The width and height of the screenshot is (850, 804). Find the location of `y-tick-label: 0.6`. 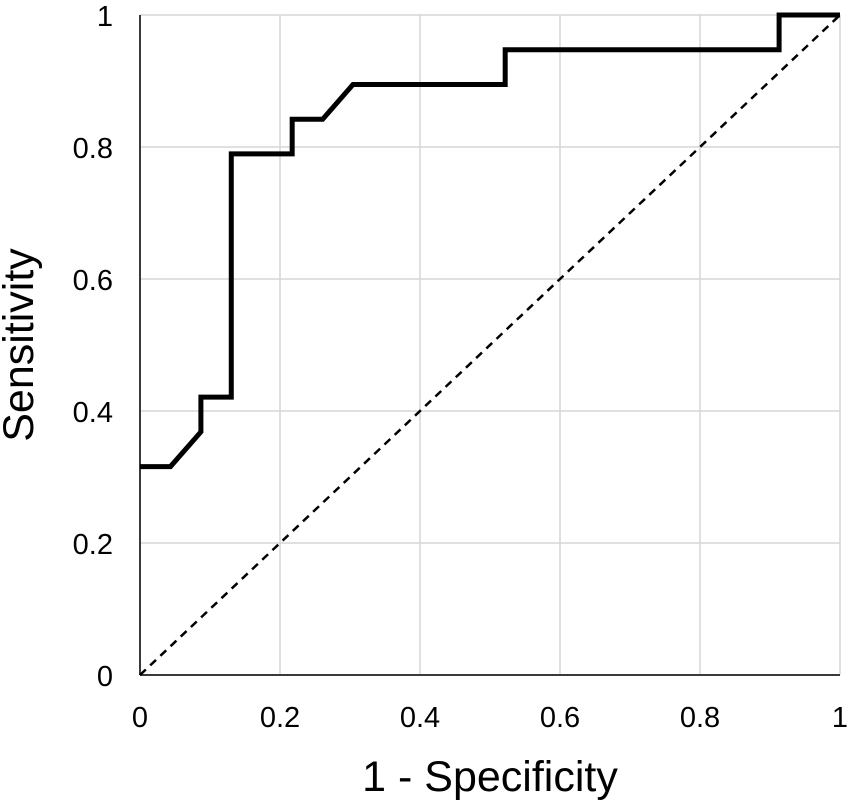

y-tick-label: 0.6 is located at coordinates (93, 281).